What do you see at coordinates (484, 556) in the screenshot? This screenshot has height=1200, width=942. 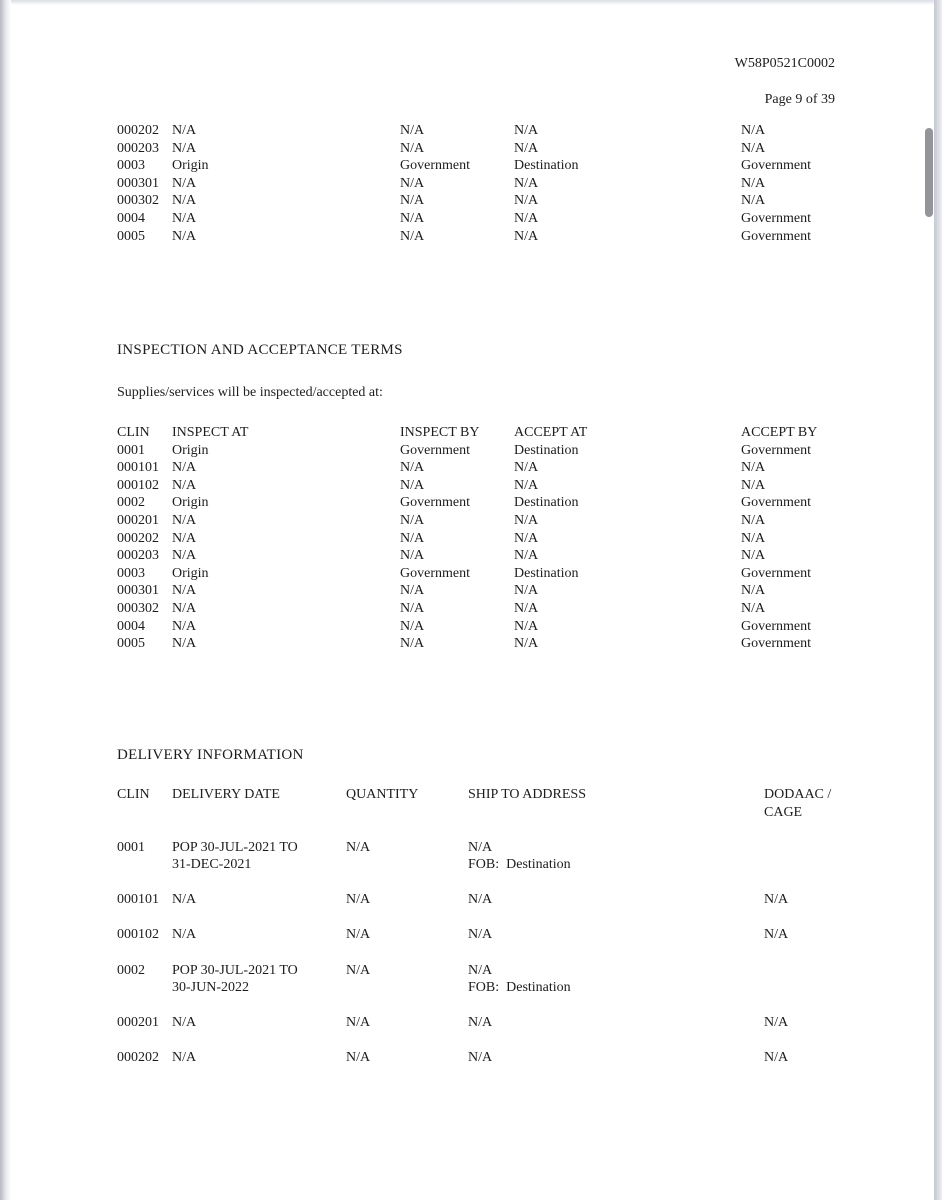 I see `table-row: 000203 N/A N/A N/A N/A` at bounding box center [484, 556].